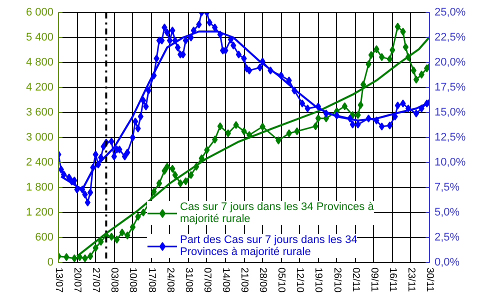  I want to click on x-tick-label: 03/08, so click(114, 280).